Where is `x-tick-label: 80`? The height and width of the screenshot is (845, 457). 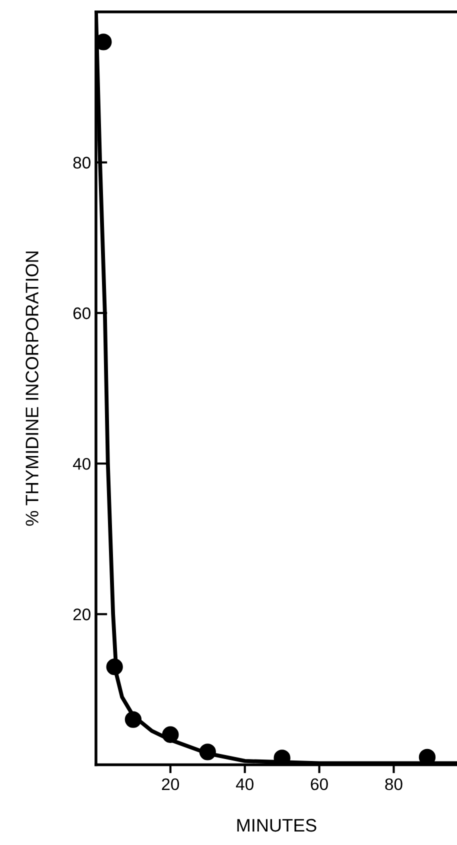
x-tick-label: 80 is located at coordinates (393, 784).